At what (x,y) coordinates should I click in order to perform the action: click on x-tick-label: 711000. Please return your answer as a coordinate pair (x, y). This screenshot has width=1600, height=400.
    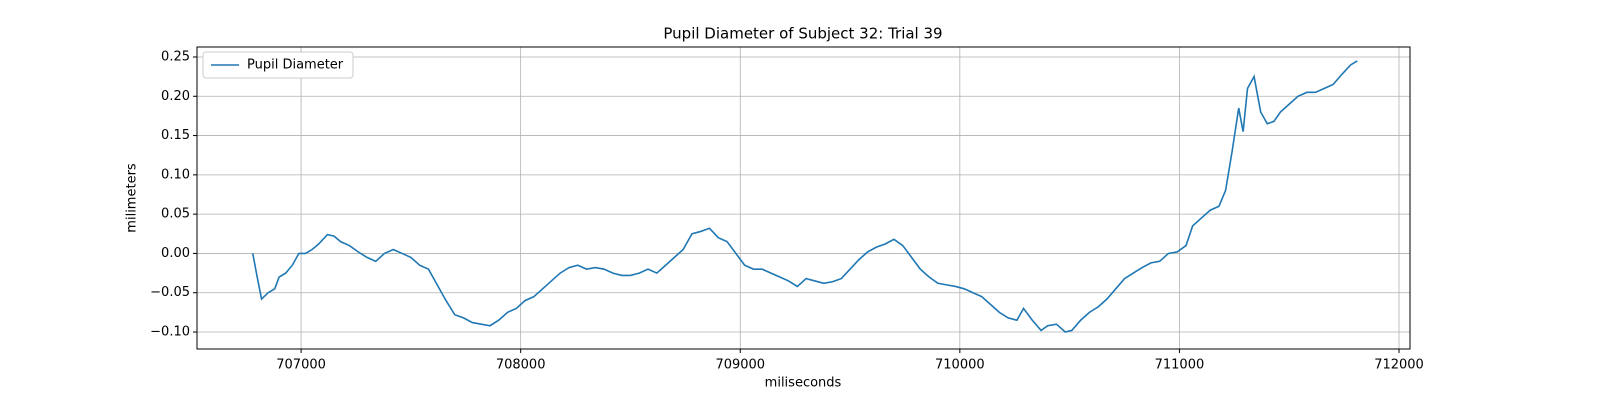
    Looking at the image, I should click on (1180, 365).